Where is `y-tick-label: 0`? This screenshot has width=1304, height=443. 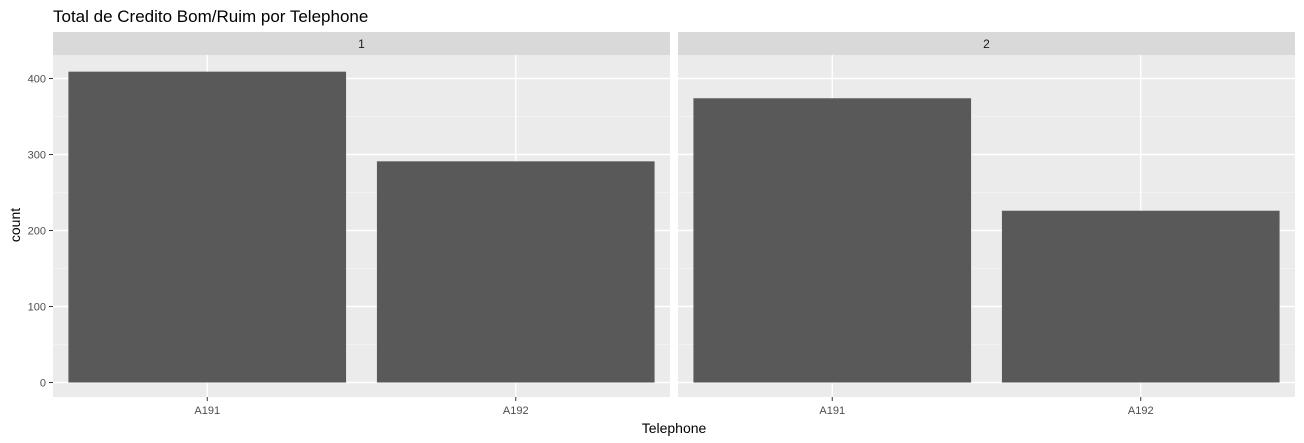 y-tick-label: 0 is located at coordinates (43, 384).